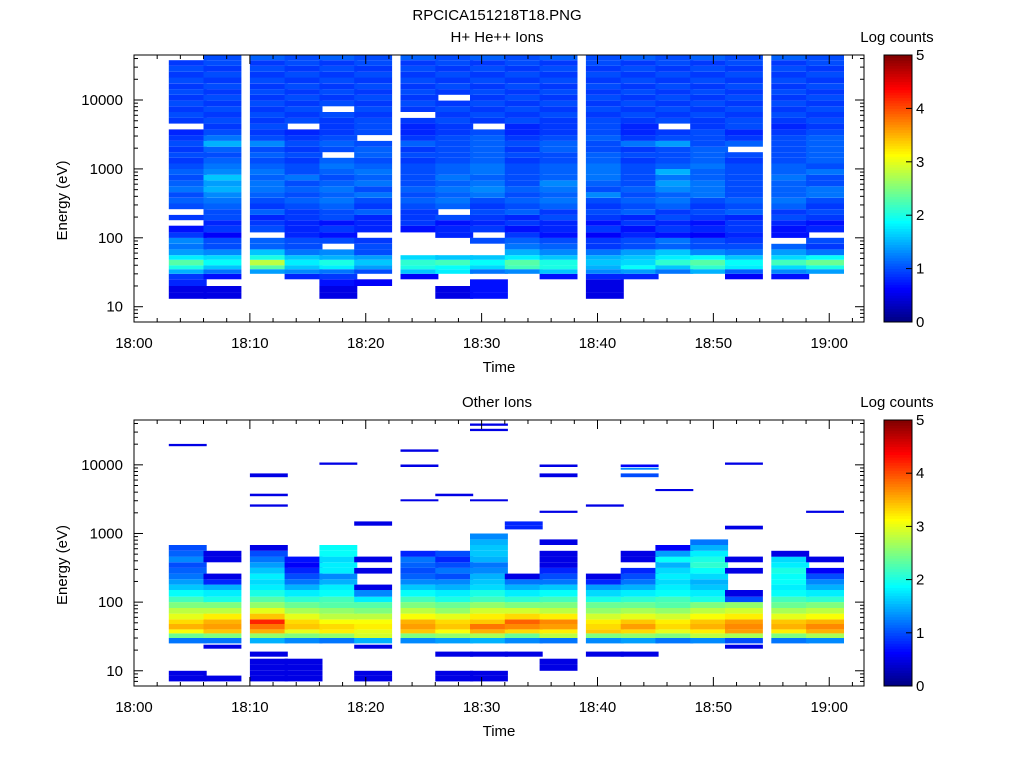  What do you see at coordinates (920, 686) in the screenshot?
I see `colorbar-tick-label: 0` at bounding box center [920, 686].